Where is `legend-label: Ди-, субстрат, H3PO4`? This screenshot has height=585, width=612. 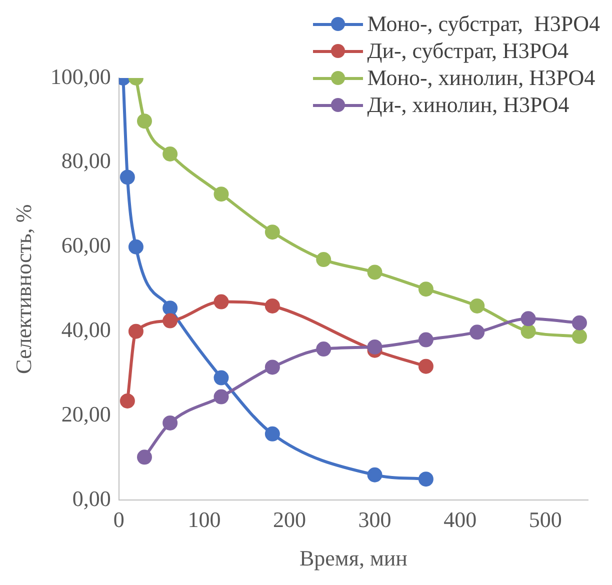 legend-label: Ди-, субстрат, H3PO4 is located at coordinates (467, 50).